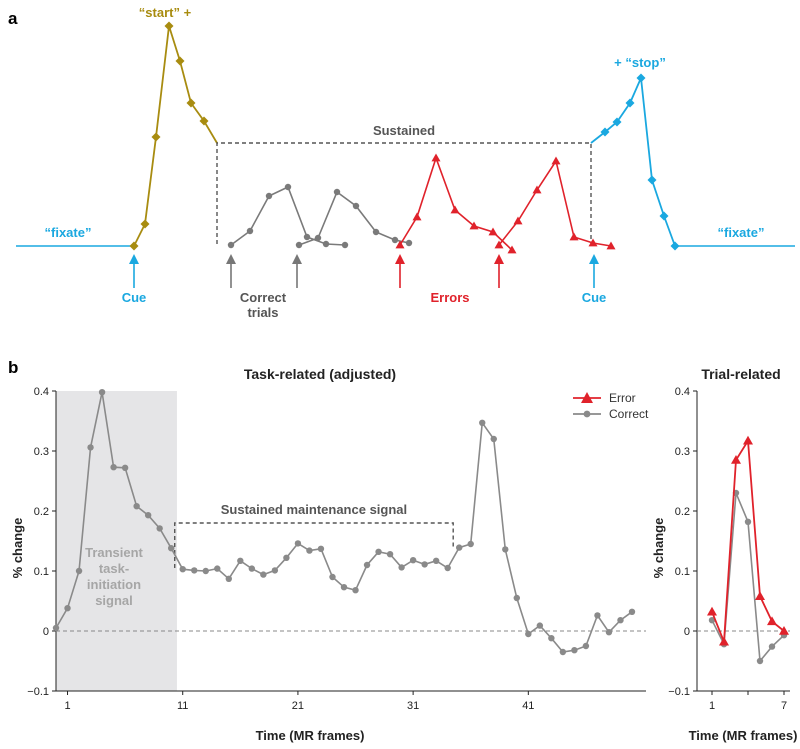  What do you see at coordinates (629, 414) in the screenshot?
I see `legend-correct-label: Correct` at bounding box center [629, 414].